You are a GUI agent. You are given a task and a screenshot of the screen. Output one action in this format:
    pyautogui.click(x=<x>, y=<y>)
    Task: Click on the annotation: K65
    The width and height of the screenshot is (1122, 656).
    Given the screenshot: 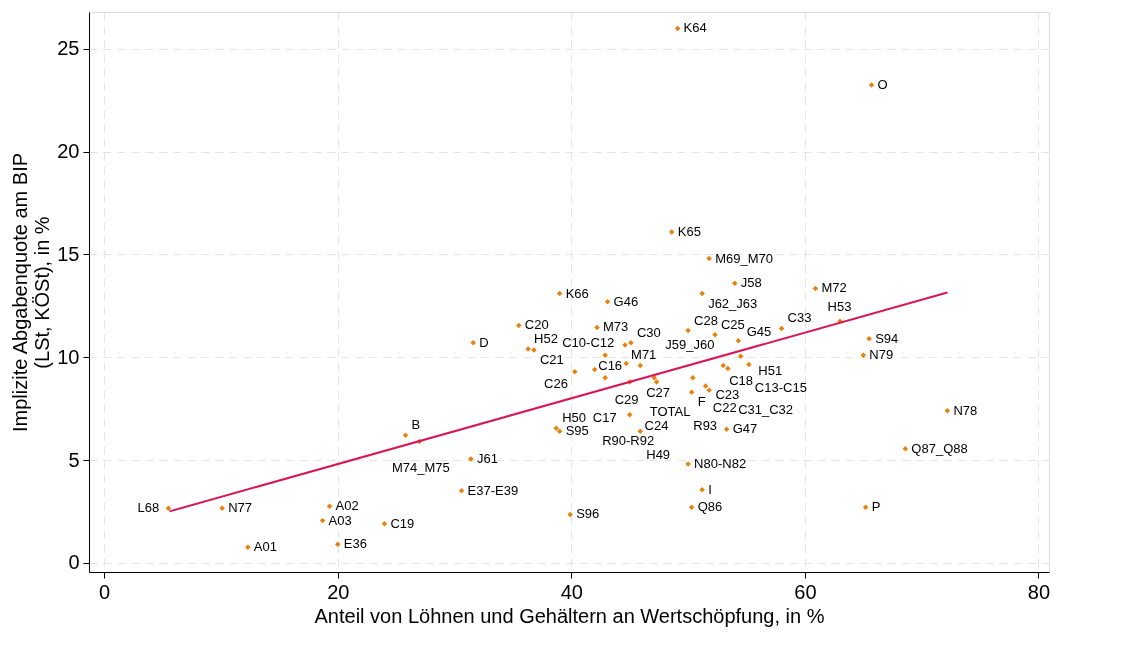 What is the action you would take?
    pyautogui.click(x=689, y=231)
    